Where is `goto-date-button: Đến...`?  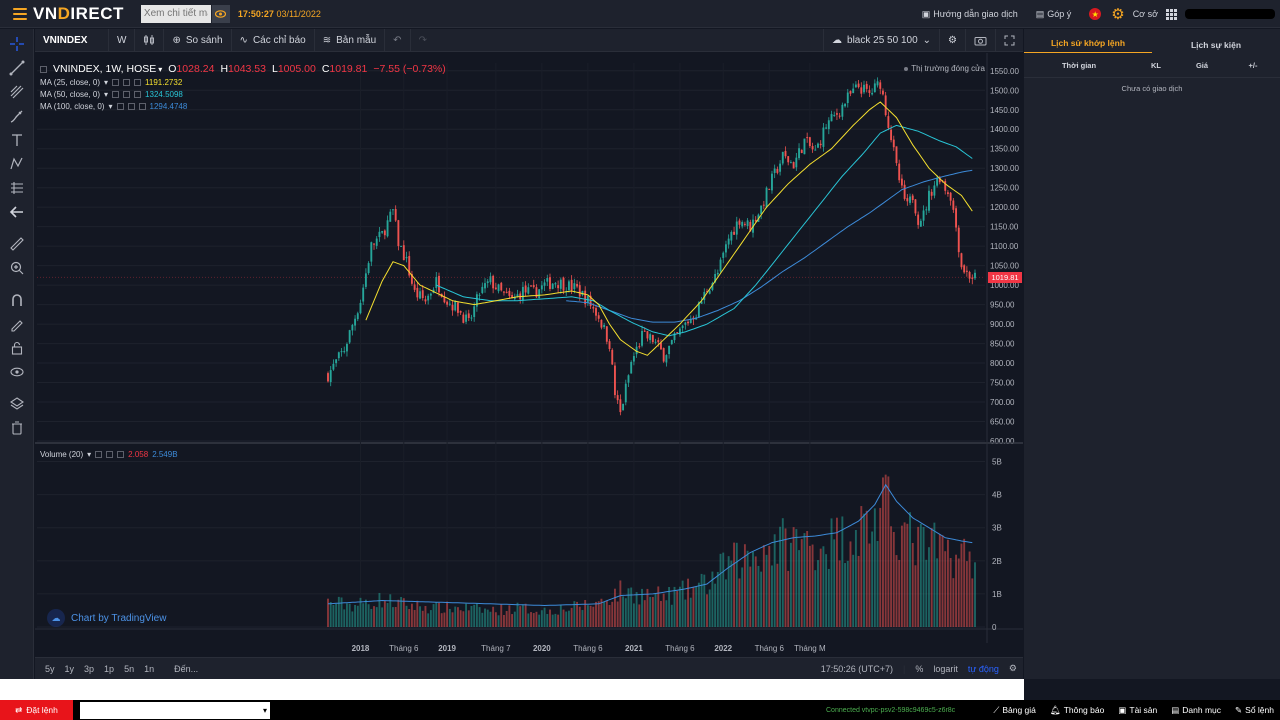 goto-date-button: Đến... is located at coordinates (186, 668).